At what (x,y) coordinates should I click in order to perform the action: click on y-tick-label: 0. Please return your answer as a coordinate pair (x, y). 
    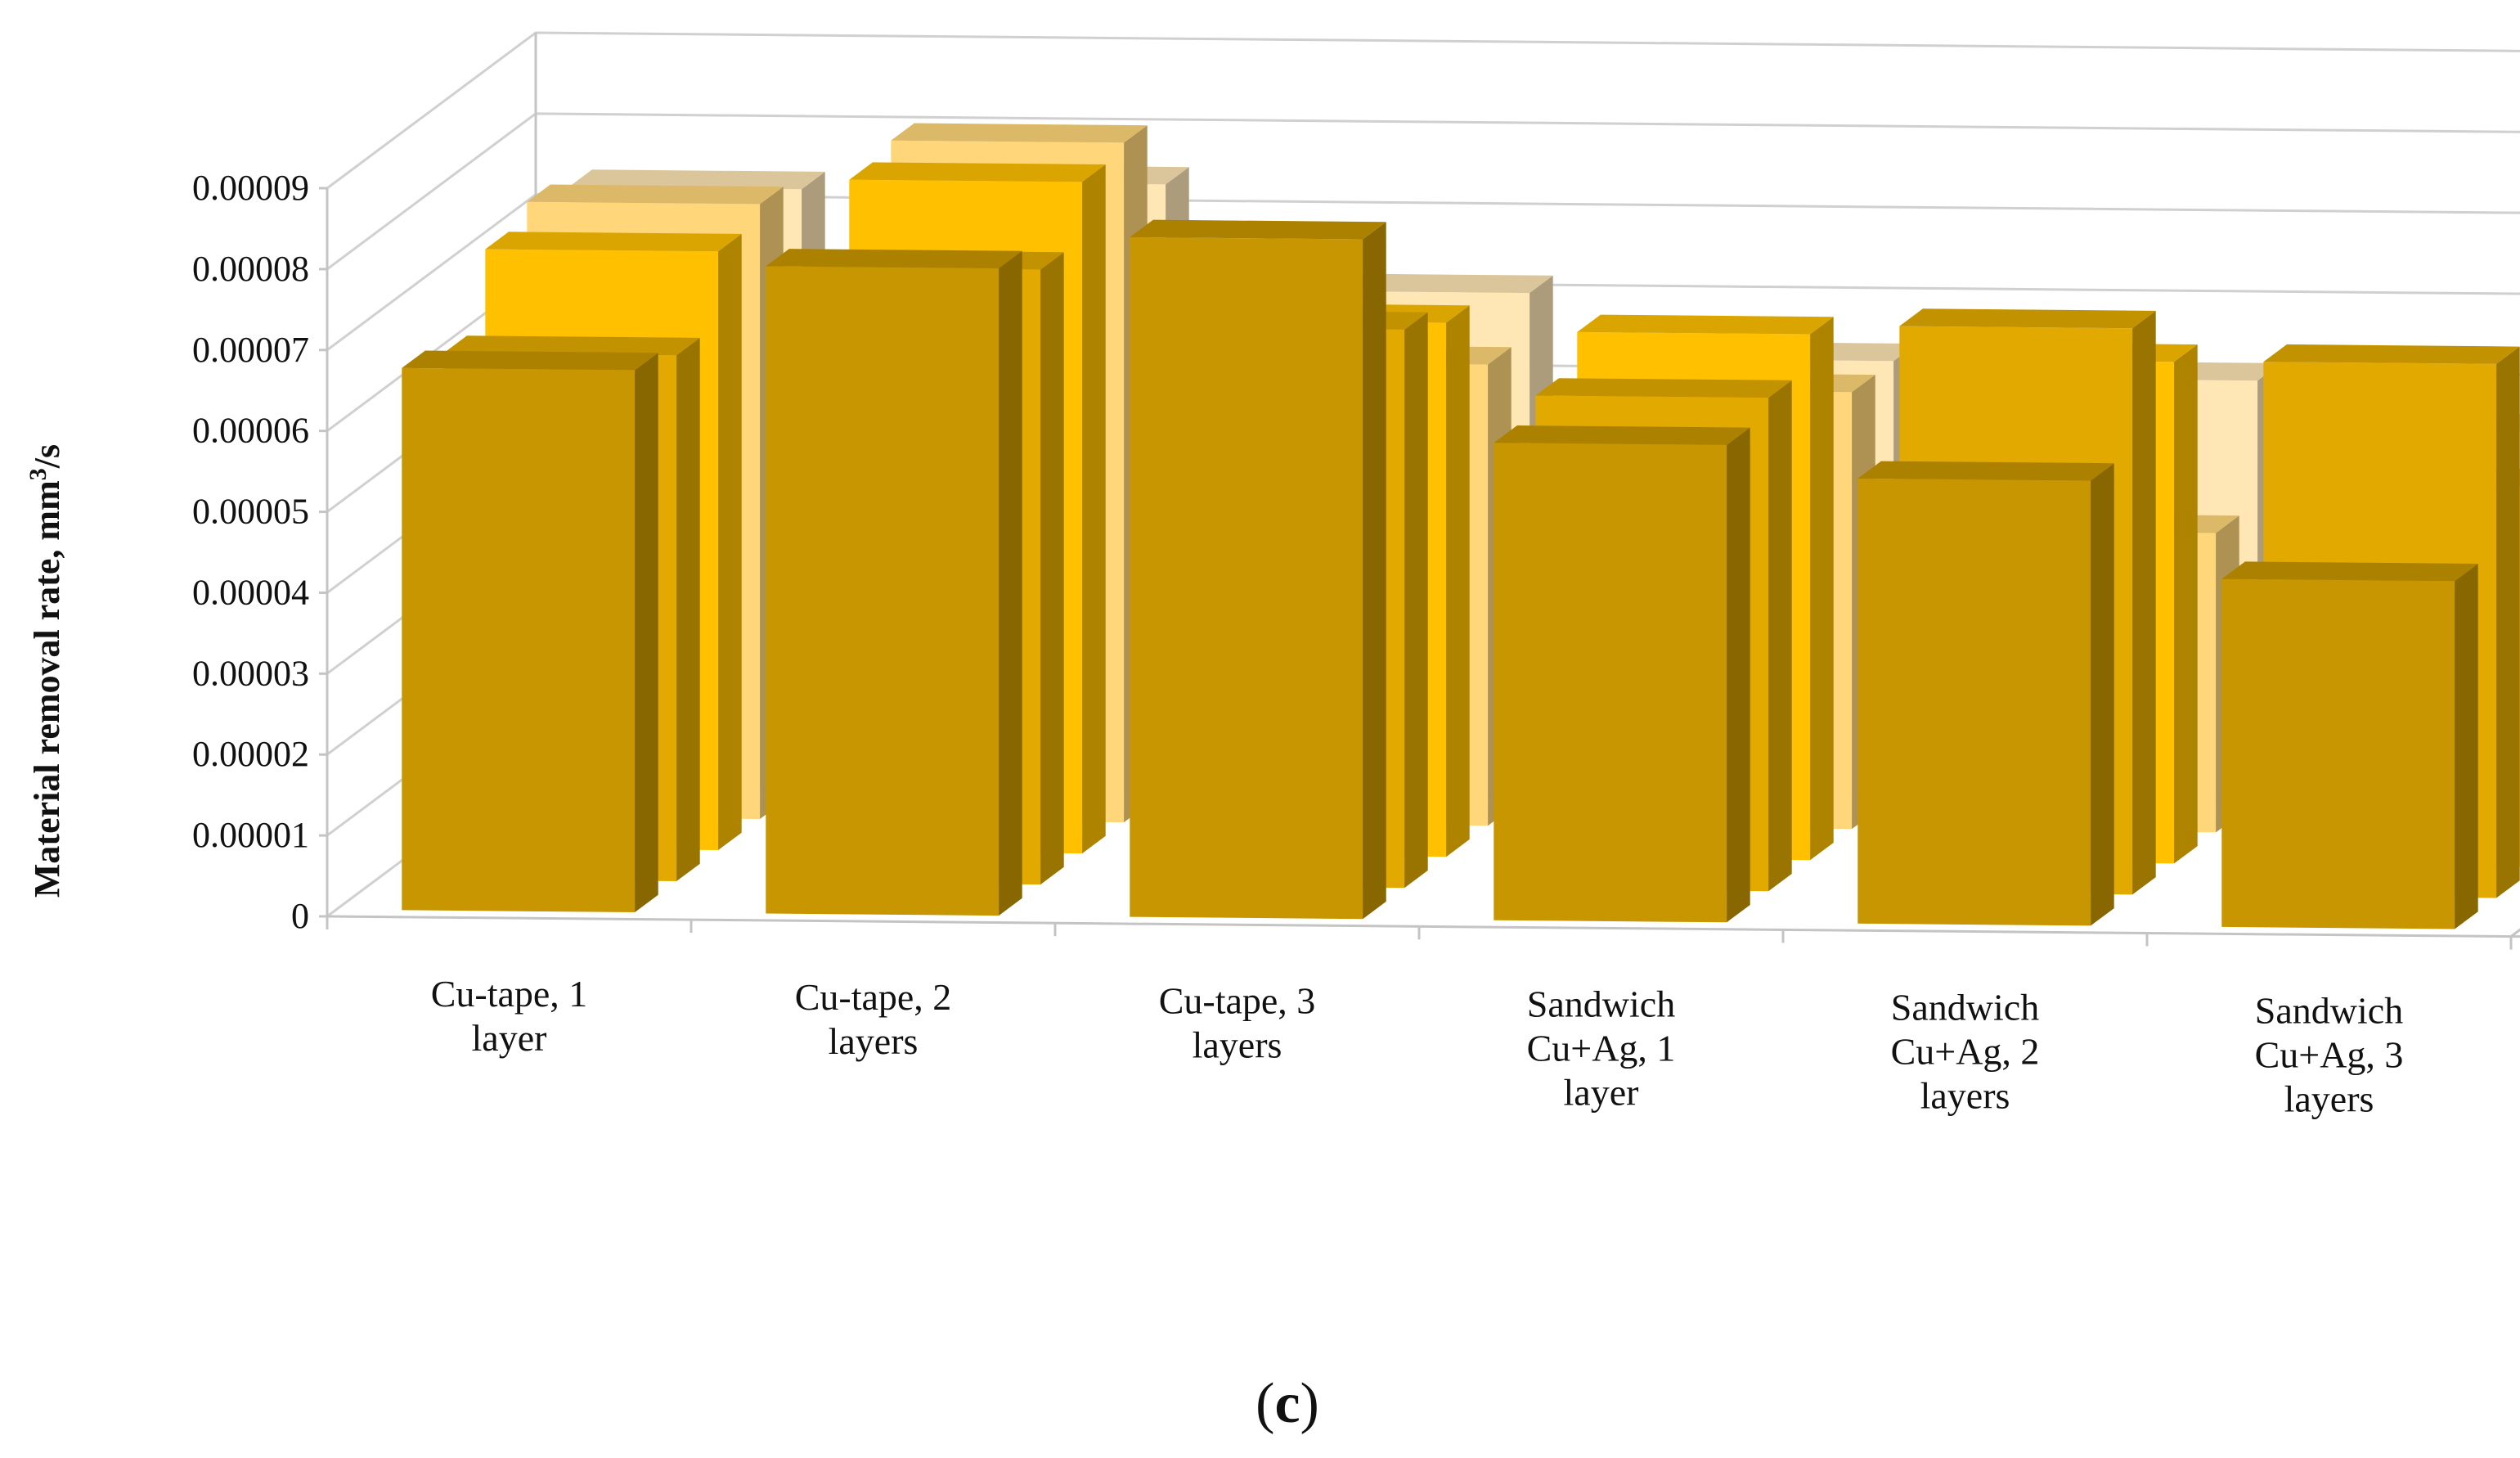
    Looking at the image, I should click on (300, 916).